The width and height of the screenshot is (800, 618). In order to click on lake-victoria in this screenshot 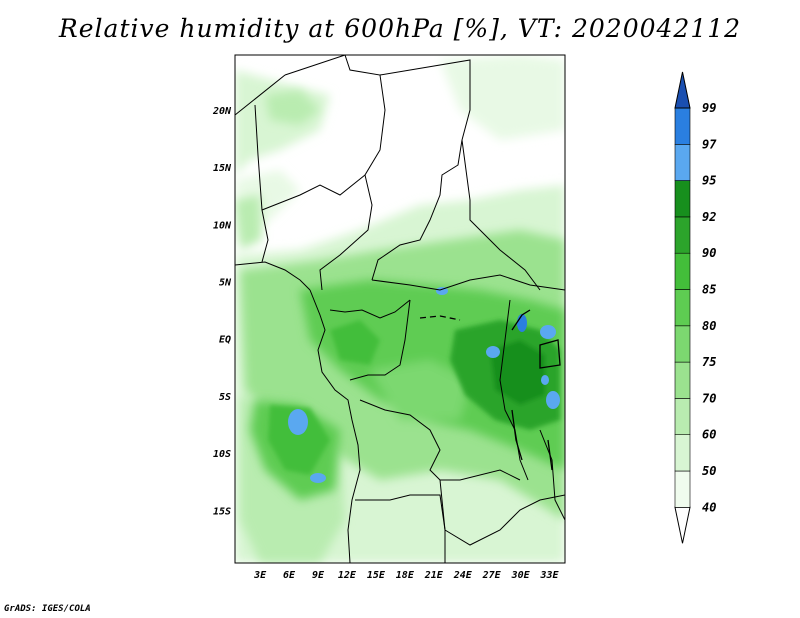, I will do `click(550, 354)`.